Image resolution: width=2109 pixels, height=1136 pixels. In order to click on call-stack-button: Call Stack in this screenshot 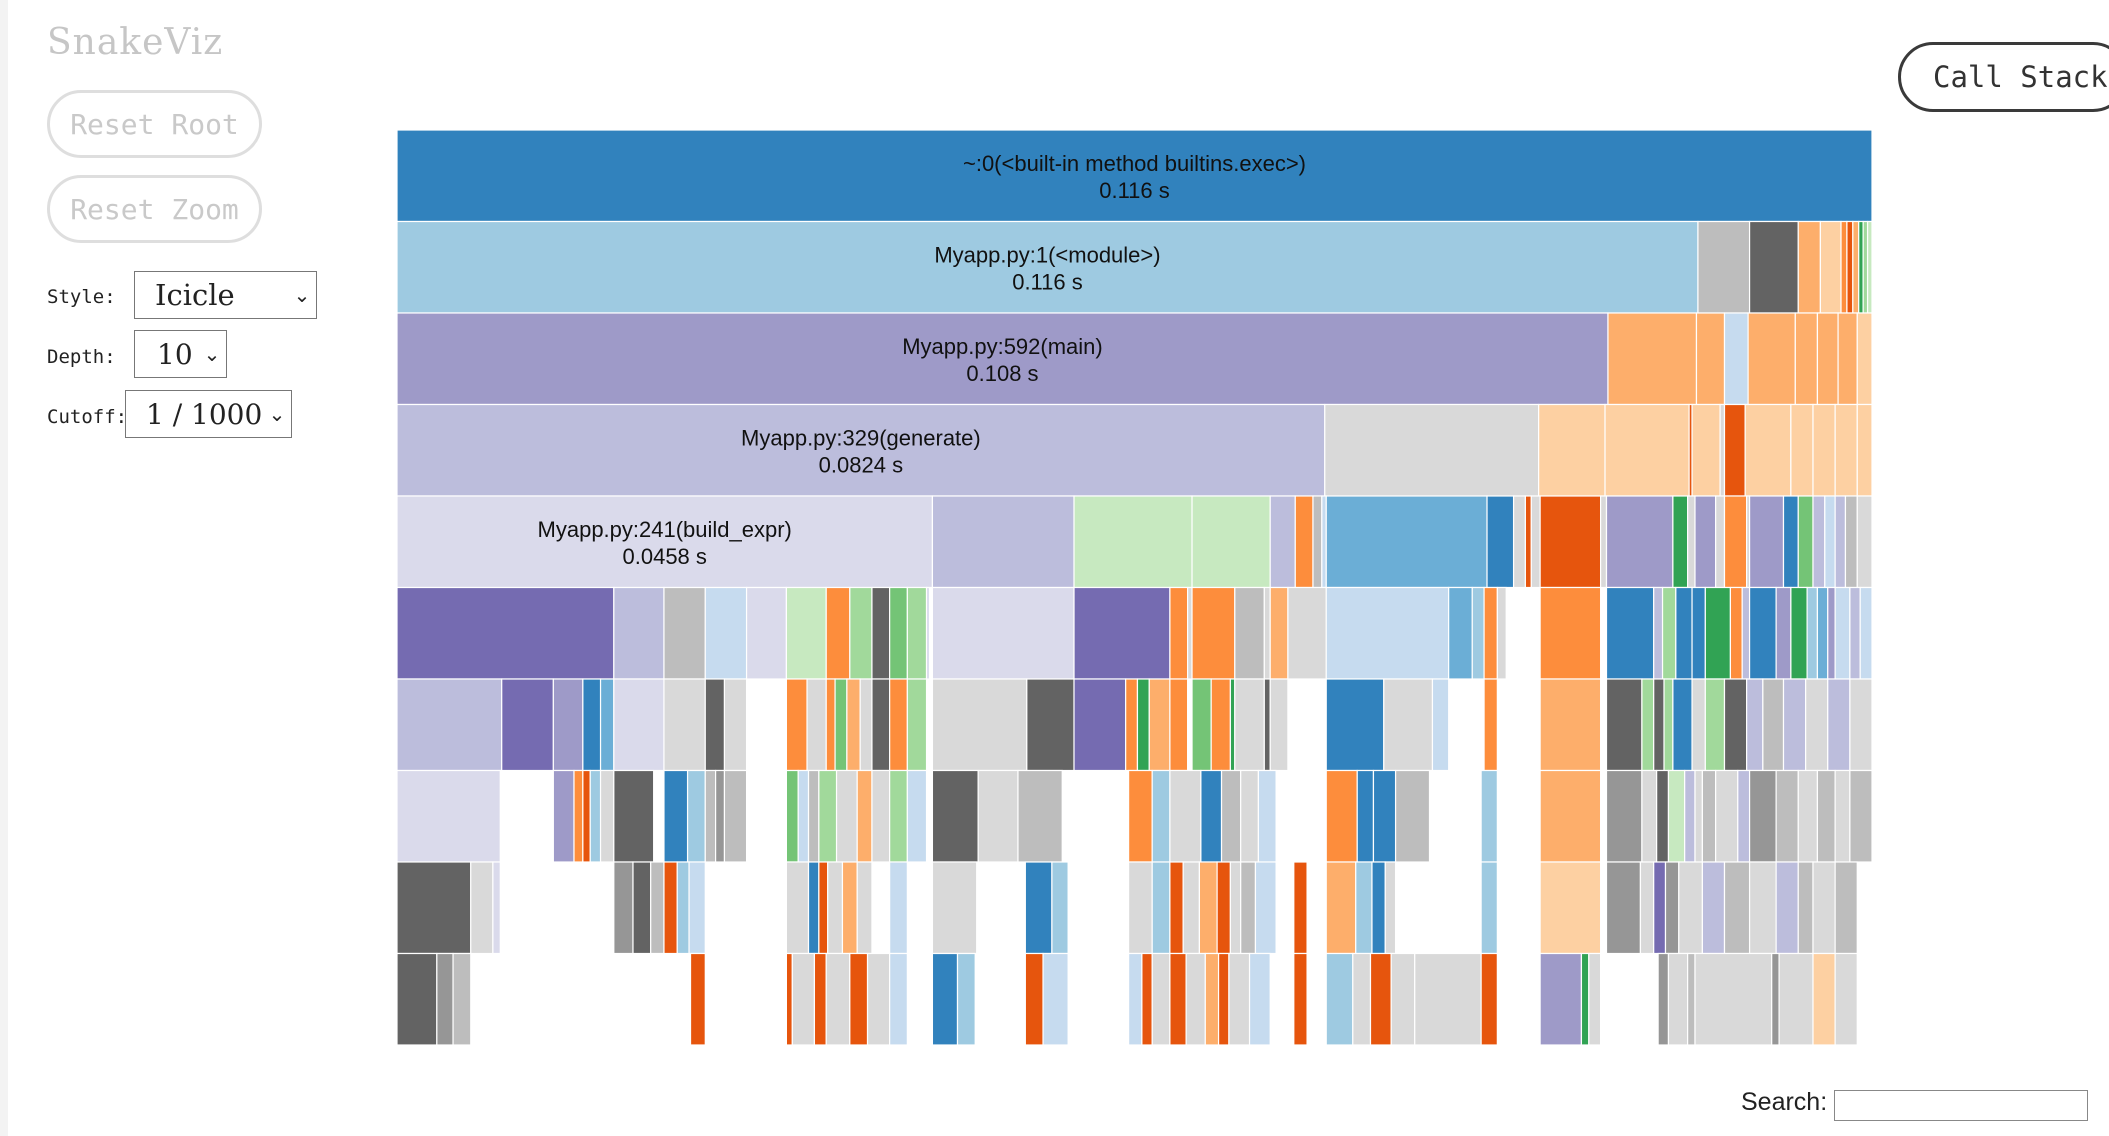, I will do `click(2003, 77)`.